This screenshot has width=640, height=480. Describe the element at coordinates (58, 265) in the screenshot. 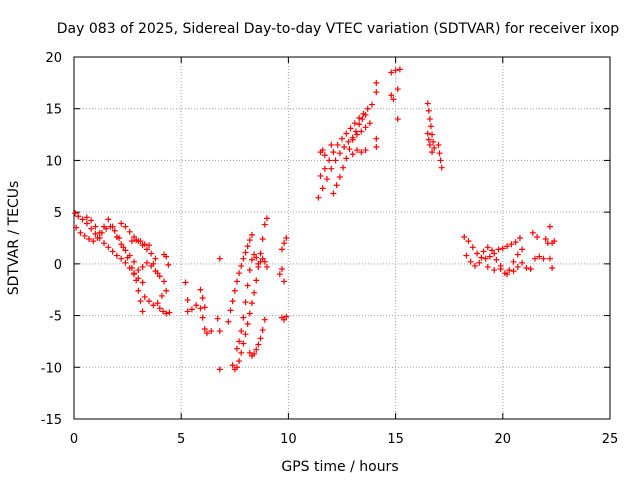

I see `y-tick-label: 0` at that location.